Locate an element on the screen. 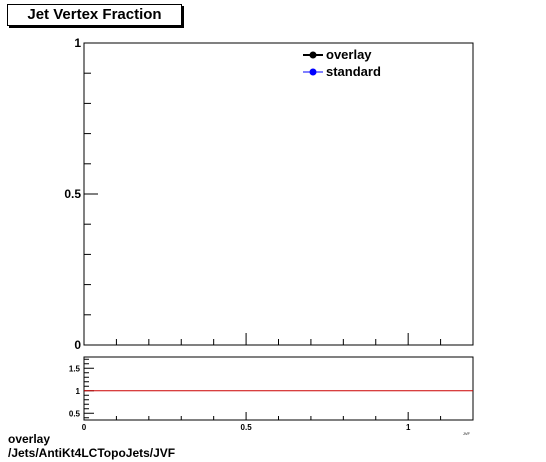 This screenshot has height=462, width=546. main-y-axis: 00.51 is located at coordinates (81, 194).